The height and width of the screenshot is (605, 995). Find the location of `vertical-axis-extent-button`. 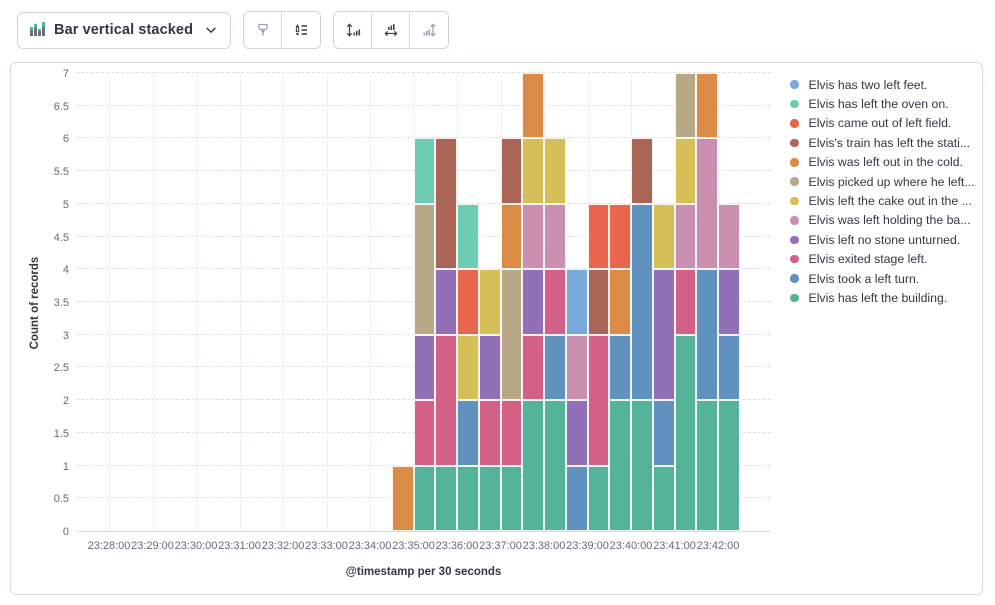

vertical-axis-extent-button is located at coordinates (353, 30).